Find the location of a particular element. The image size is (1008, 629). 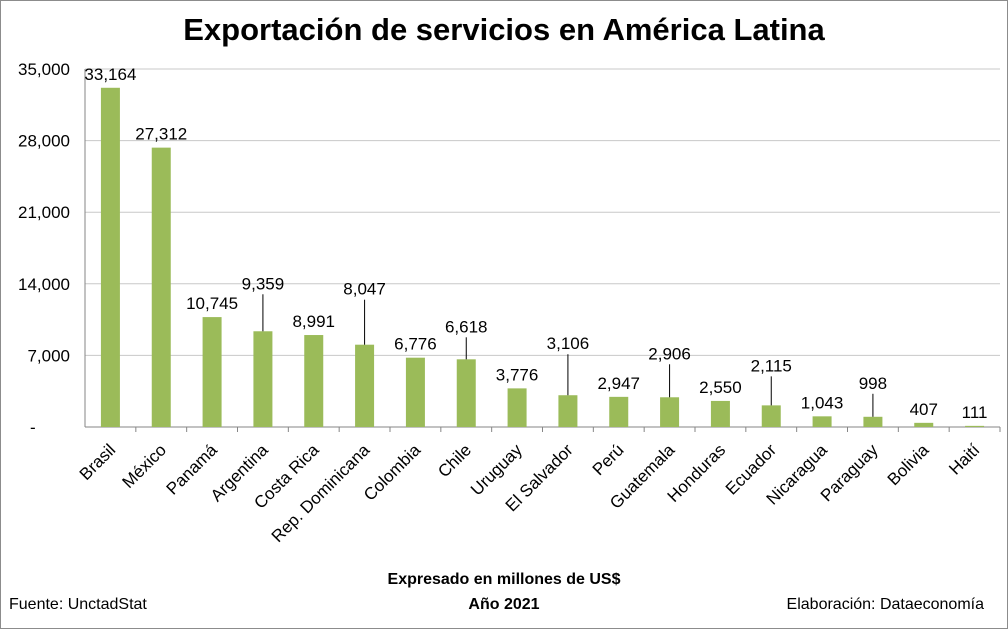

y-tick-label: 21,000 is located at coordinates (44, 212).